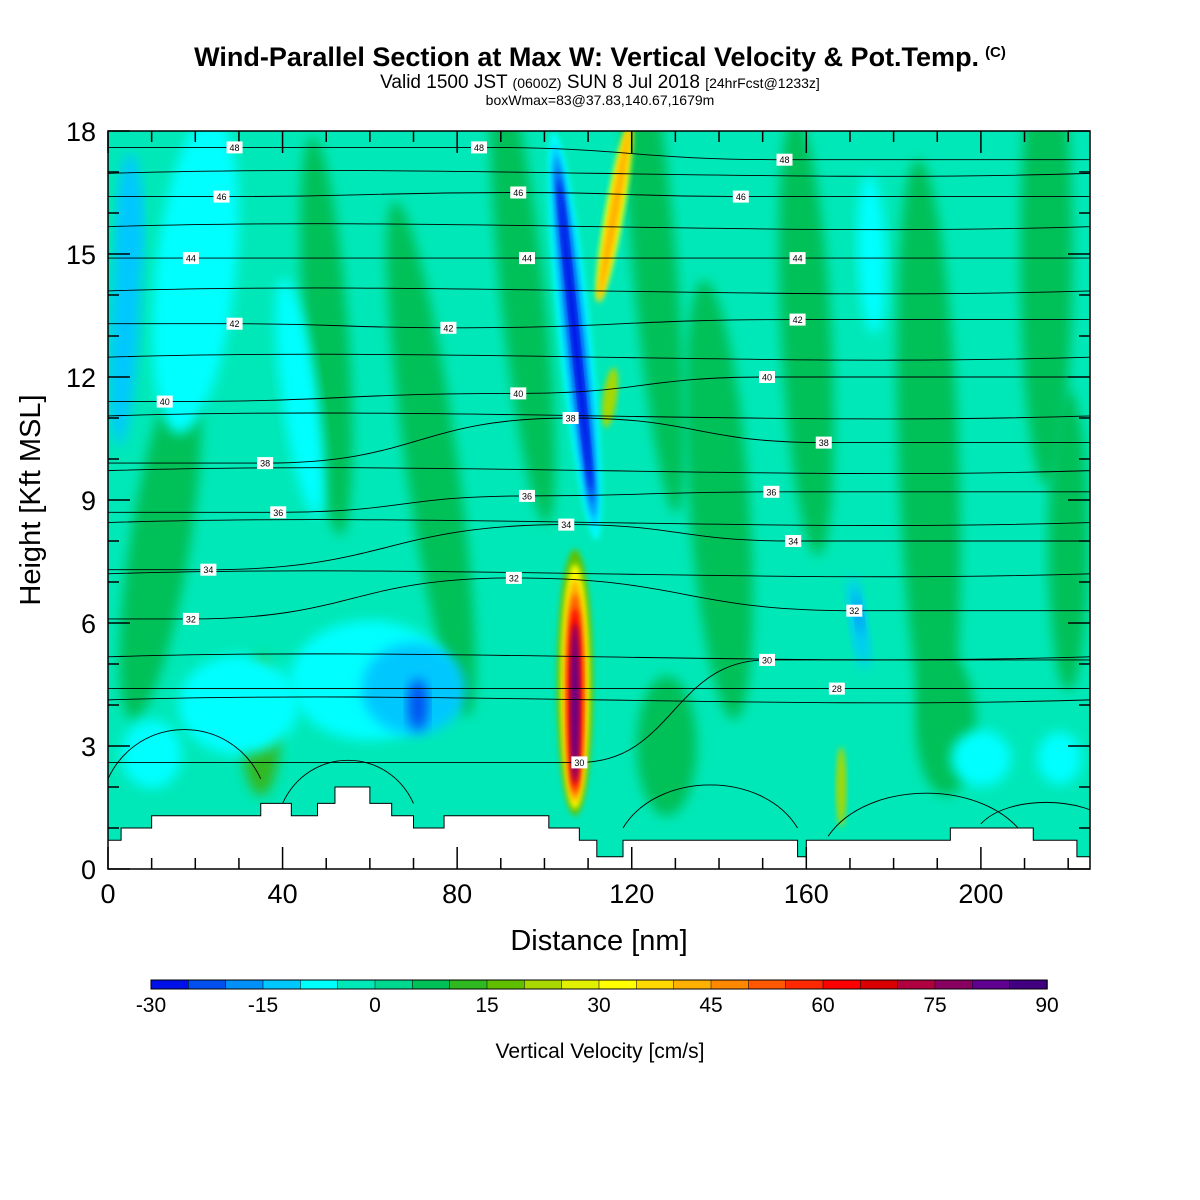  I want to click on colorbar-tick-label: 90, so click(1046, 1005).